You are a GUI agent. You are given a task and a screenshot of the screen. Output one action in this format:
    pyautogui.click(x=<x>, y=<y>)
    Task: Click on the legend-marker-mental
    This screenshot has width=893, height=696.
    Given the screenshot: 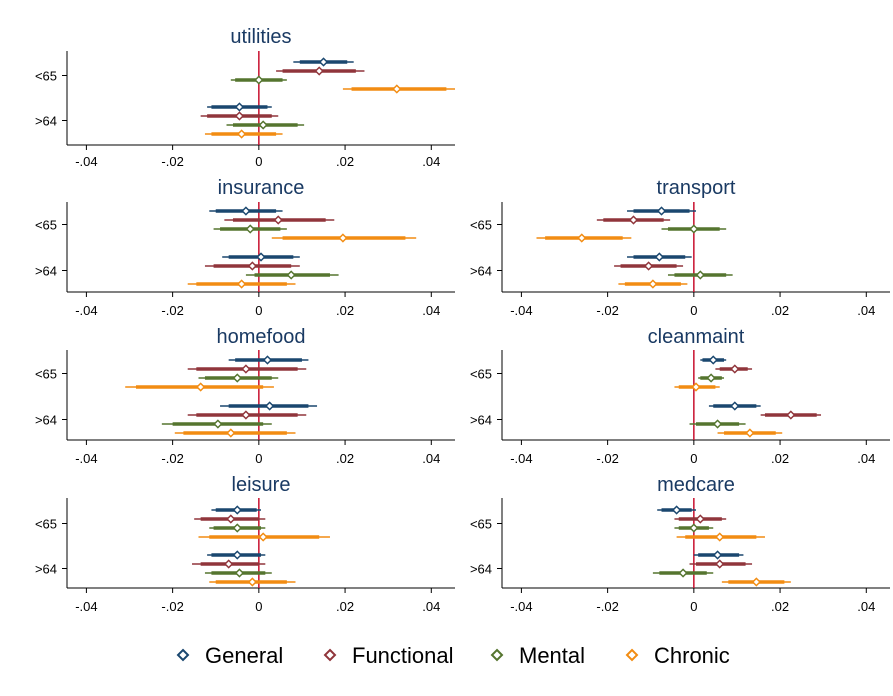 What is the action you would take?
    pyautogui.click(x=497, y=655)
    